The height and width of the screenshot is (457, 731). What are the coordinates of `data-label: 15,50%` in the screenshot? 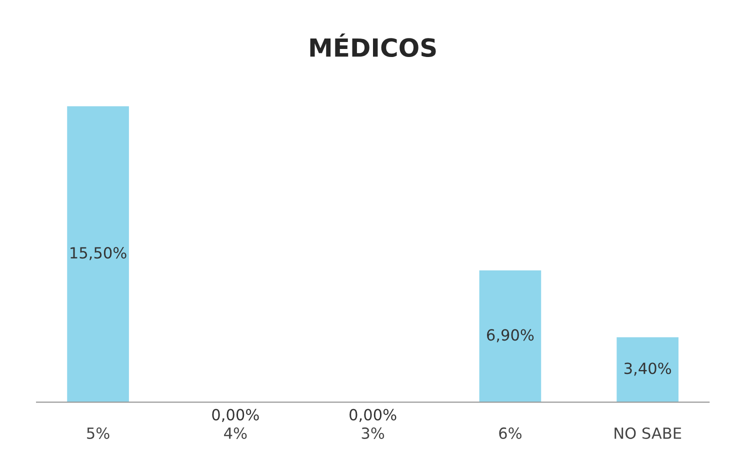 It's located at (98, 253).